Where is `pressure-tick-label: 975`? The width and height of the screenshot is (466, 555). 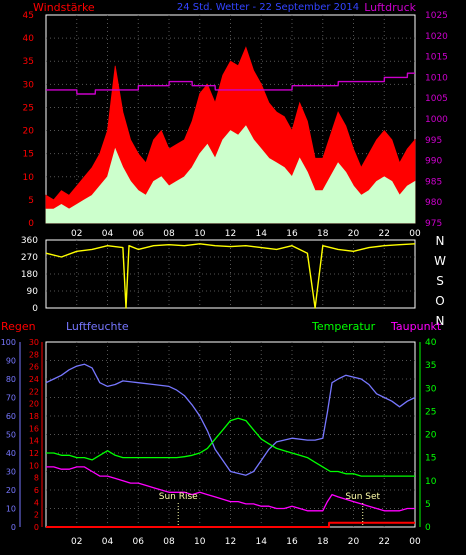 pressure-tick-label: 975 is located at coordinates (433, 224).